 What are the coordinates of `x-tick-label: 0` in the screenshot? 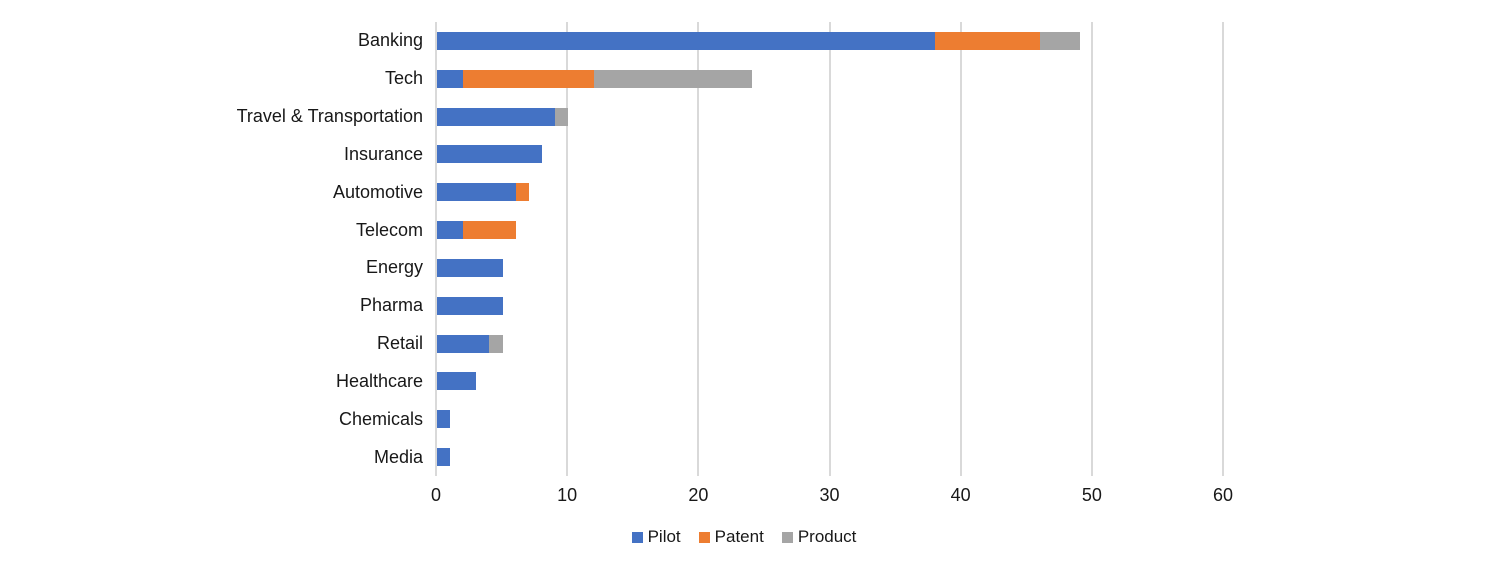 It's located at (436, 495).